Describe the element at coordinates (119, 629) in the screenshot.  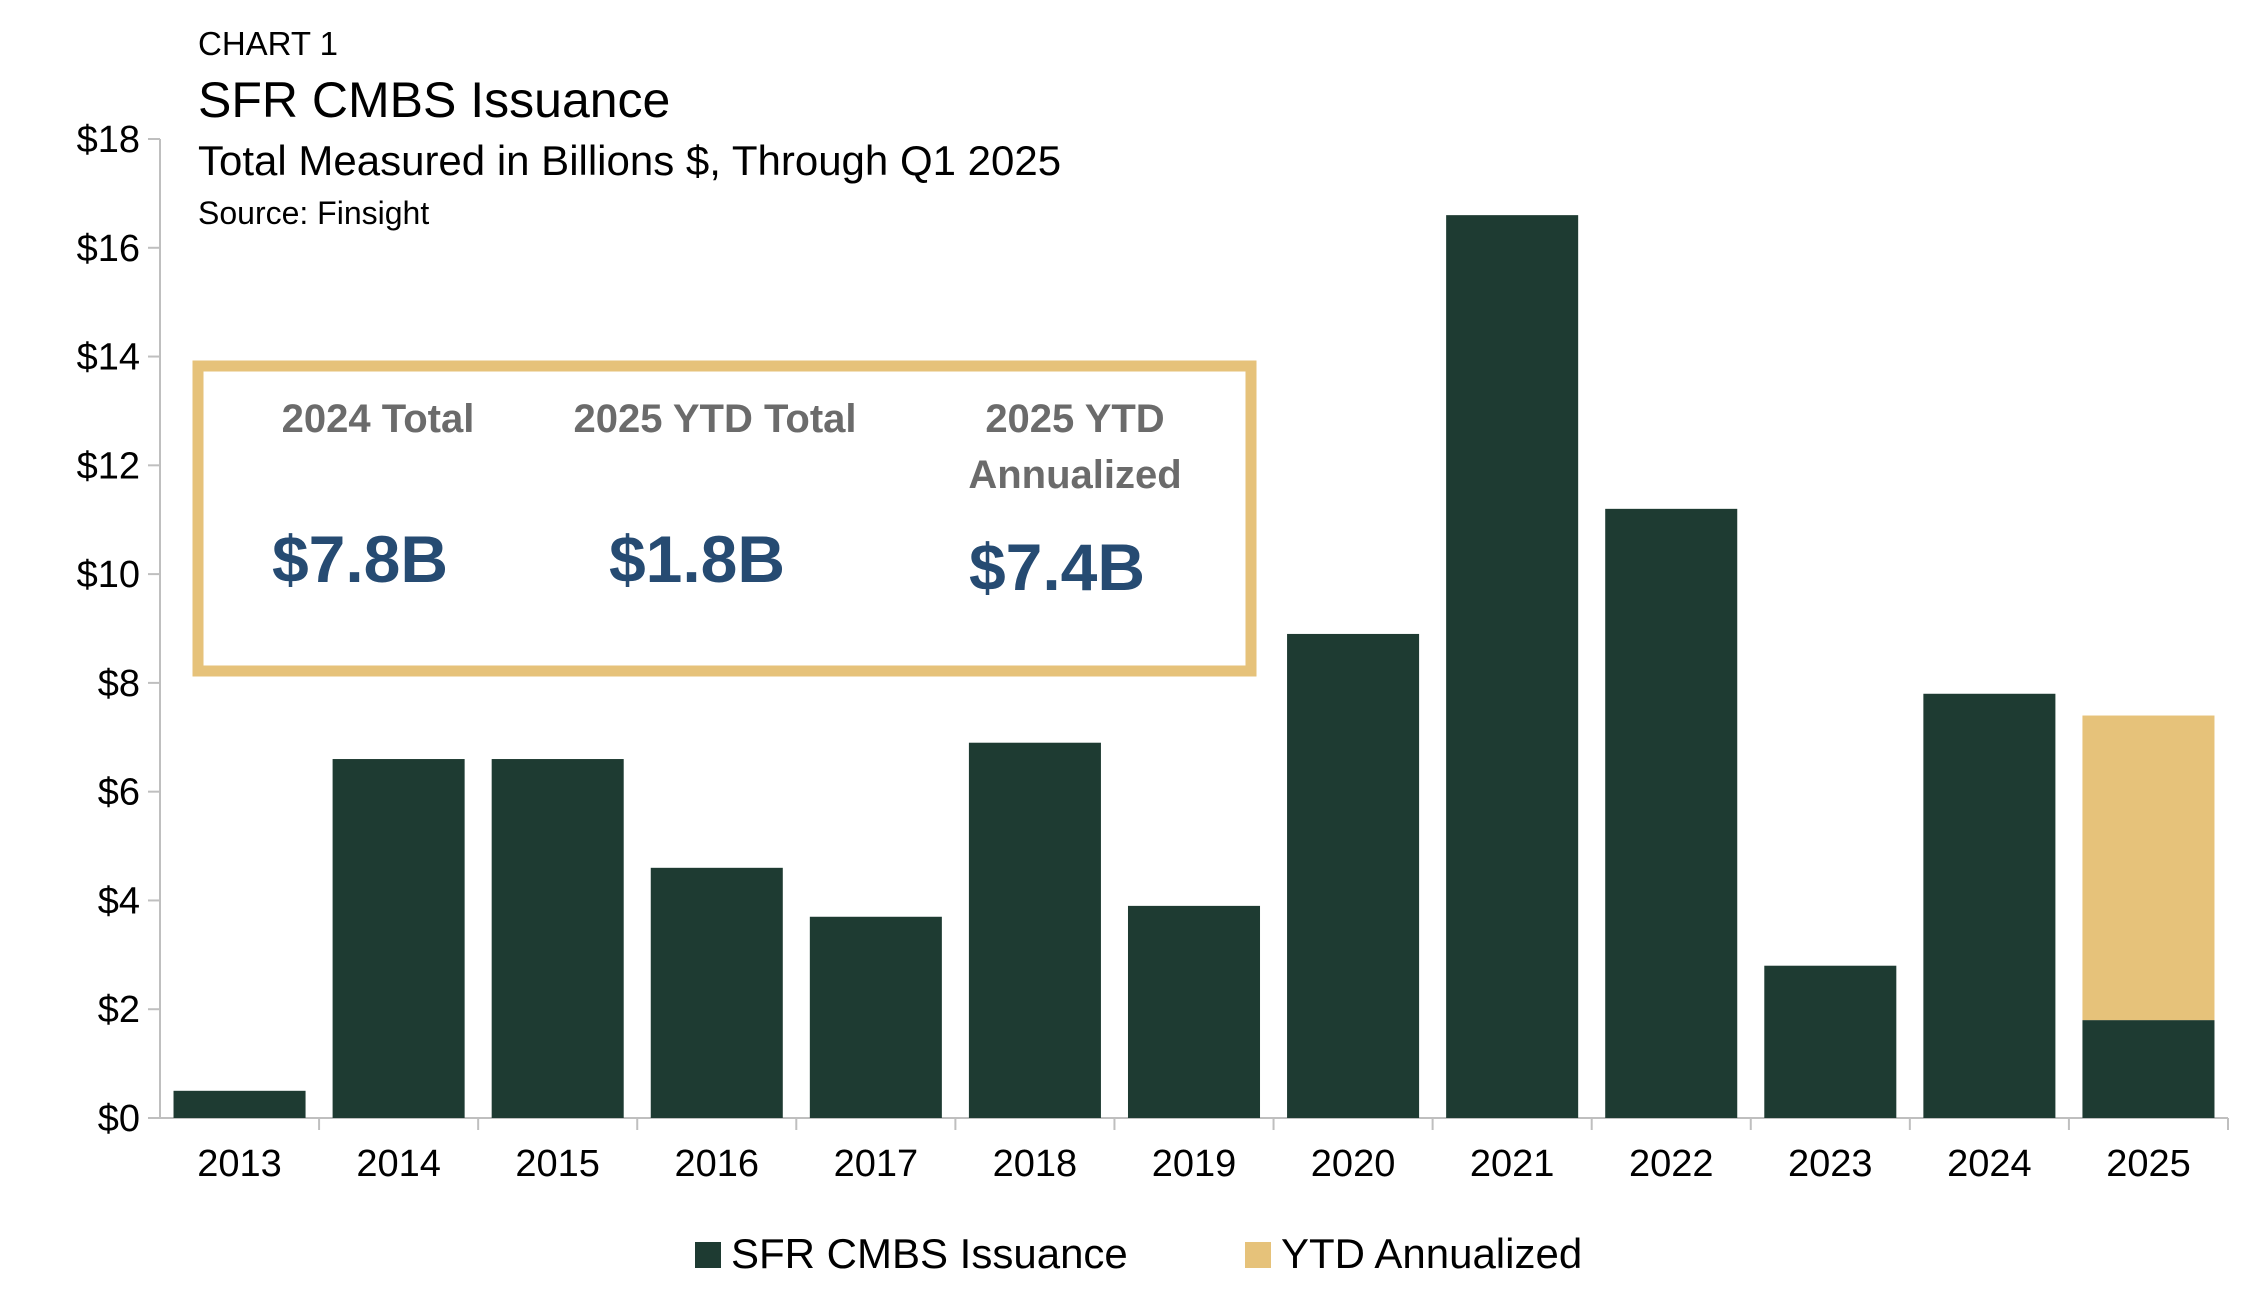
I see `y-axis: $0 $2 $4 $6 $8 $10 $12 $14 $16 $18` at that location.